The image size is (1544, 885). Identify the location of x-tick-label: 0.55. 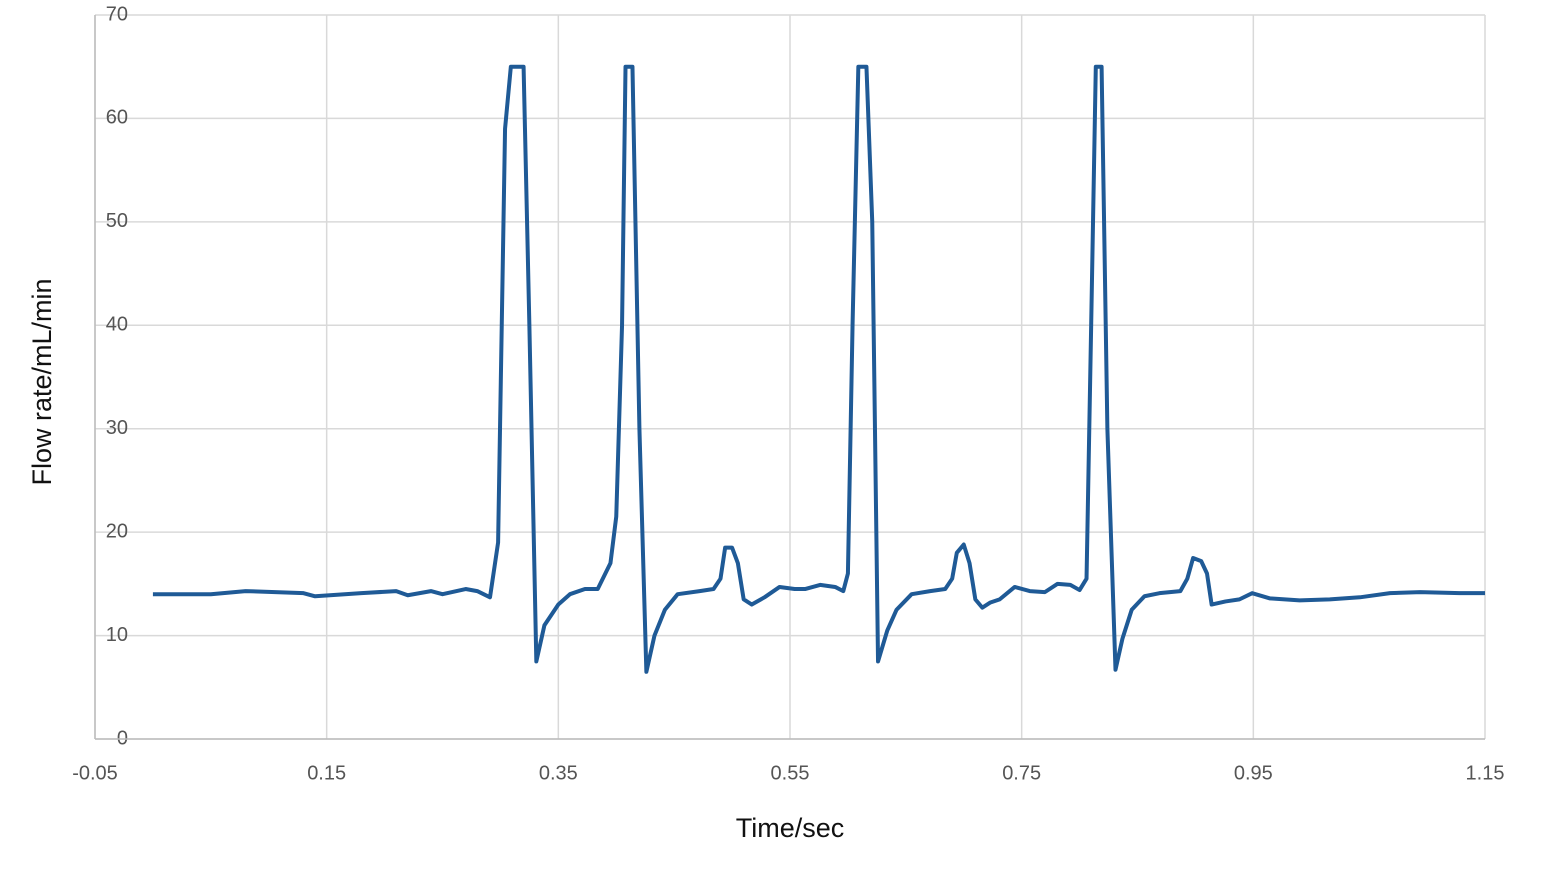
(790, 773).